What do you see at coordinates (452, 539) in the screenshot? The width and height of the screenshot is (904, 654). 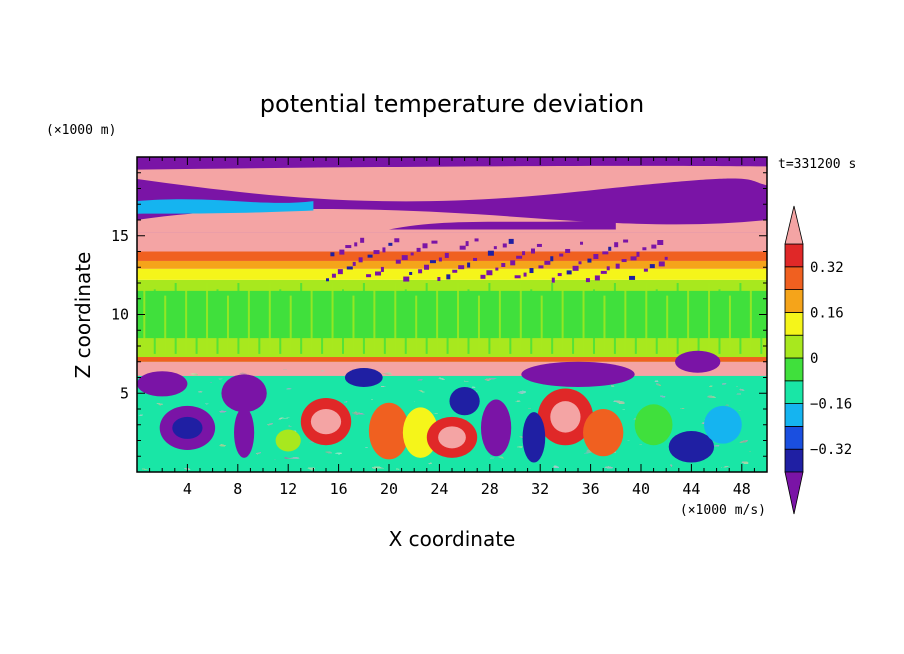 I see `x-axis-title: X coordinate` at bounding box center [452, 539].